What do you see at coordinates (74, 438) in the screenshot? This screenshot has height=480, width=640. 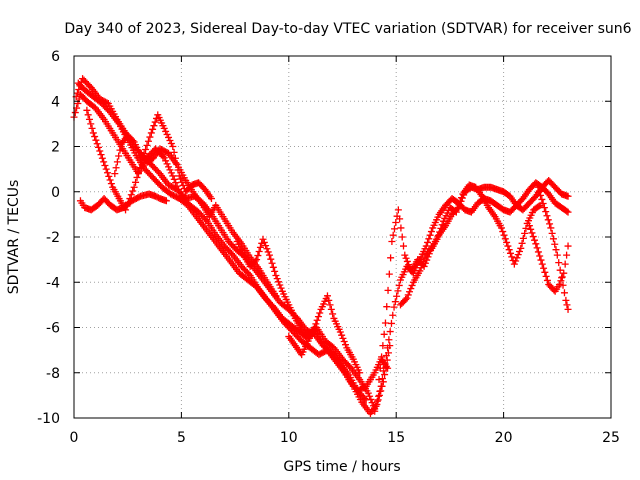 I see `x-tick-label: 0` at bounding box center [74, 438].